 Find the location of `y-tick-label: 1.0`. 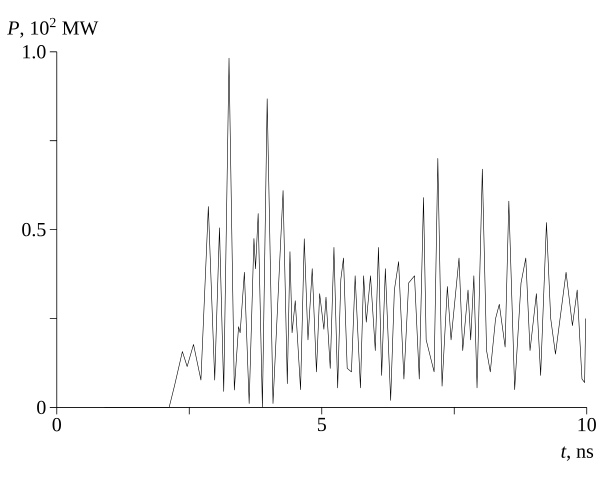

y-tick-label: 1.0 is located at coordinates (34, 51).